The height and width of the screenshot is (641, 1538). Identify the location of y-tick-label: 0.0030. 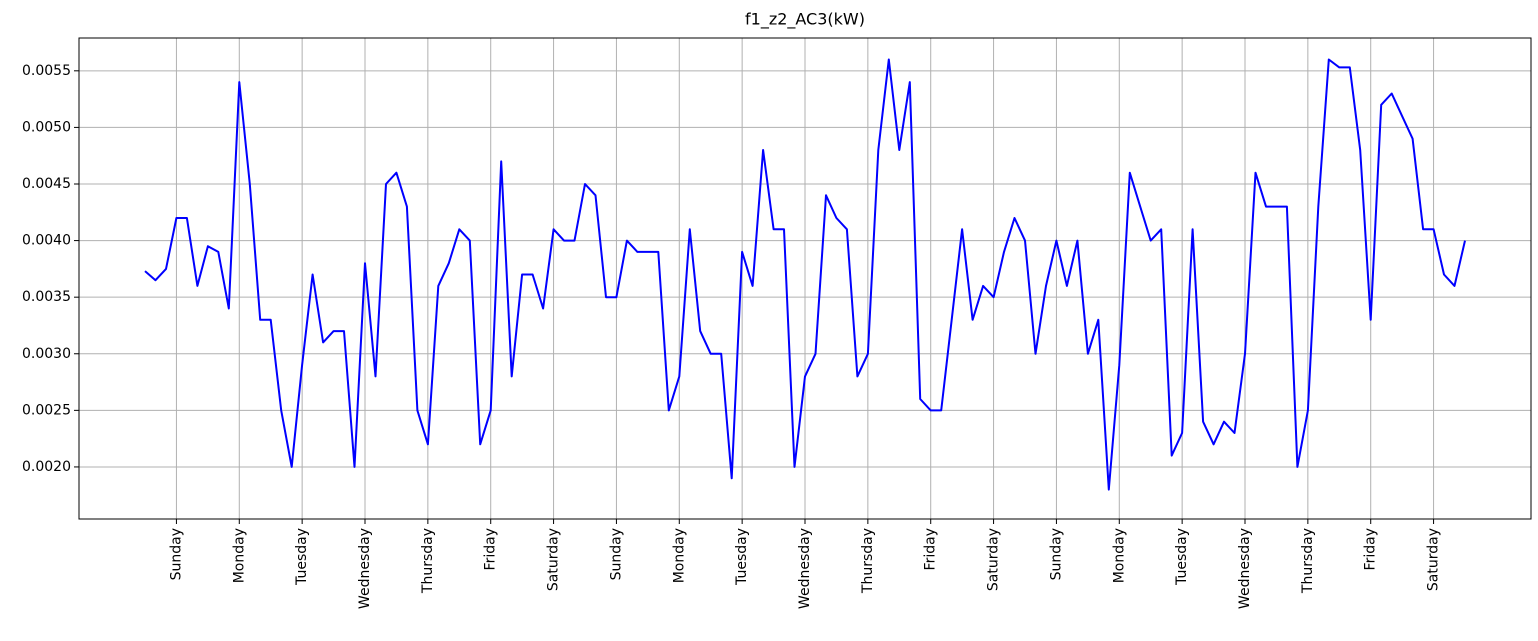
(46, 354).